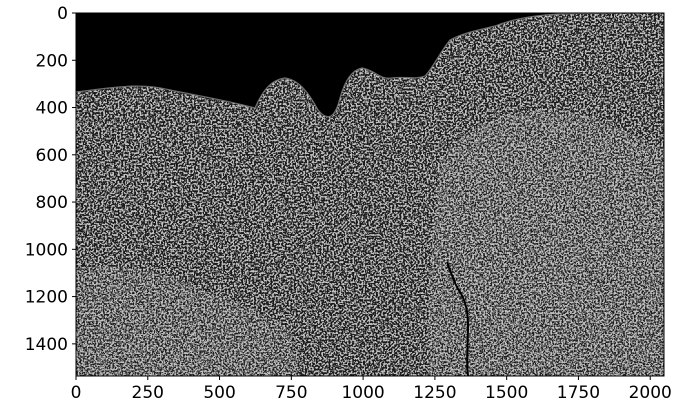 This screenshot has width=676, height=411. Describe the element at coordinates (188, 321) in the screenshot. I see `lower-left-region` at that location.